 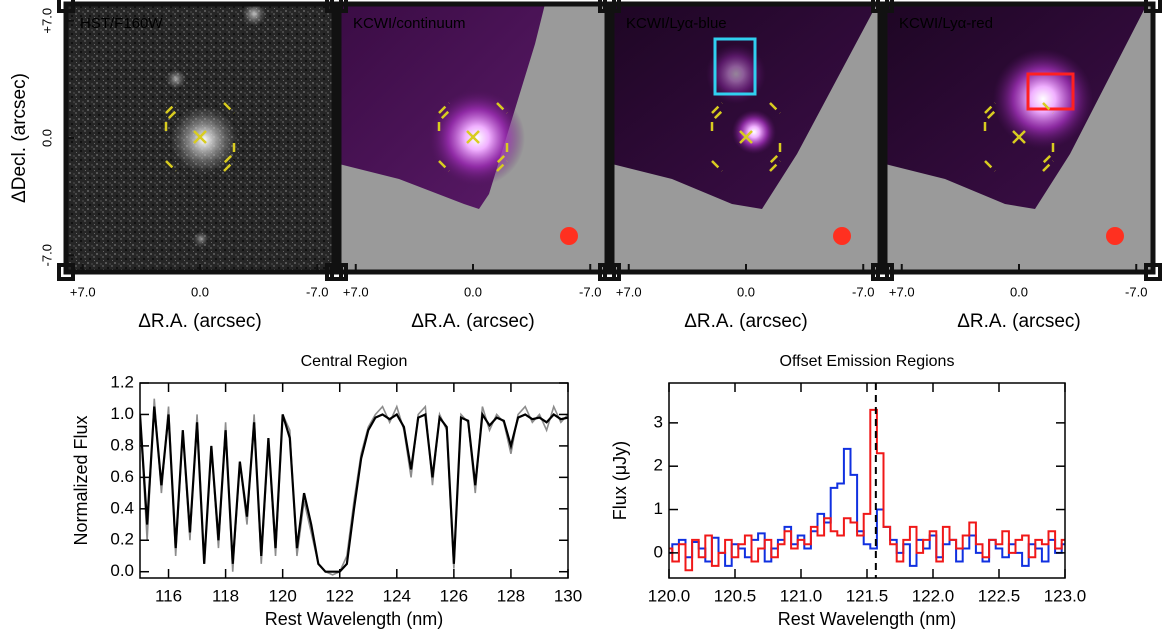 I want to click on panel-title: HST/F160W, so click(x=121, y=23).